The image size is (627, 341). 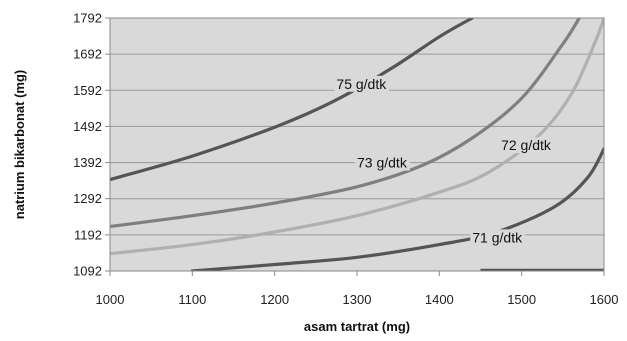 I want to click on x-tick-label: 1100, so click(x=192, y=299).